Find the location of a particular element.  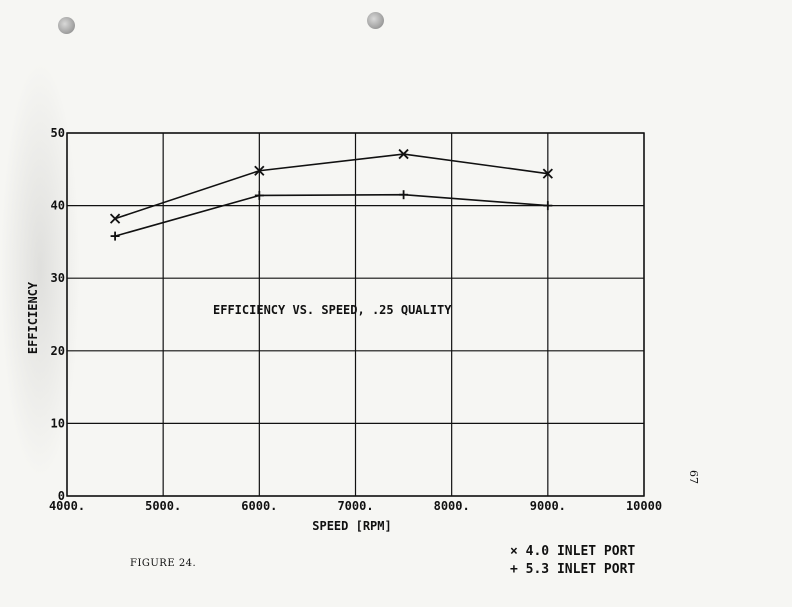

series-markers is located at coordinates (331, 194).